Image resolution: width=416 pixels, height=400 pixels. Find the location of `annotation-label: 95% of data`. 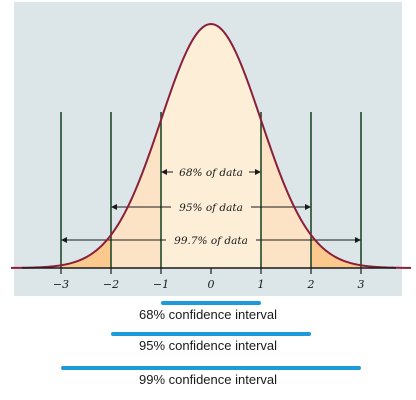

annotation-label: 95% of data is located at coordinates (211, 208).